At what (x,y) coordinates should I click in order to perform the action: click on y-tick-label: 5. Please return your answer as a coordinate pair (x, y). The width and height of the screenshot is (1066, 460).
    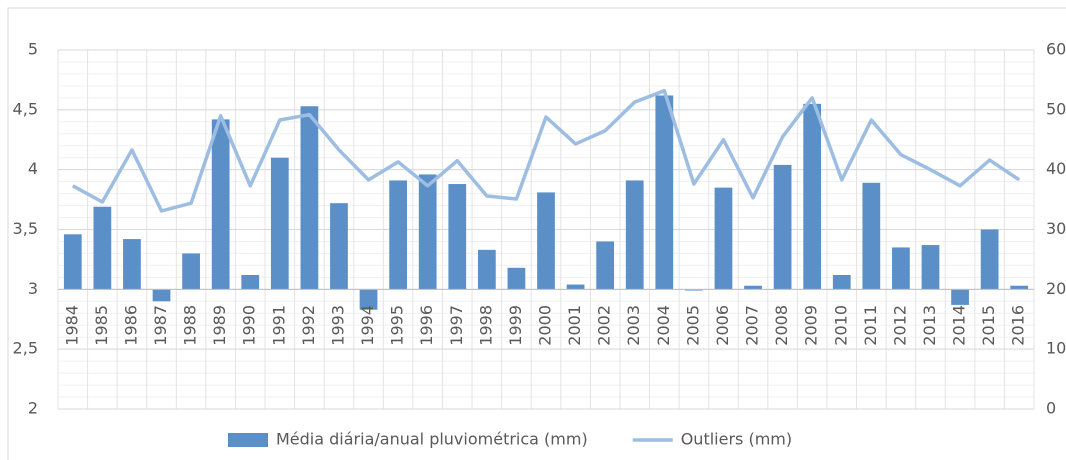
    Looking at the image, I should click on (33, 49).